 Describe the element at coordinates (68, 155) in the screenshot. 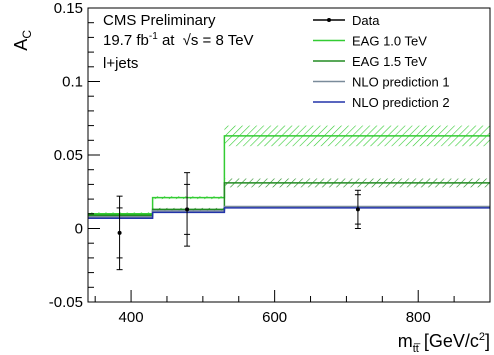

I see `y-tick-label: 0.05` at that location.